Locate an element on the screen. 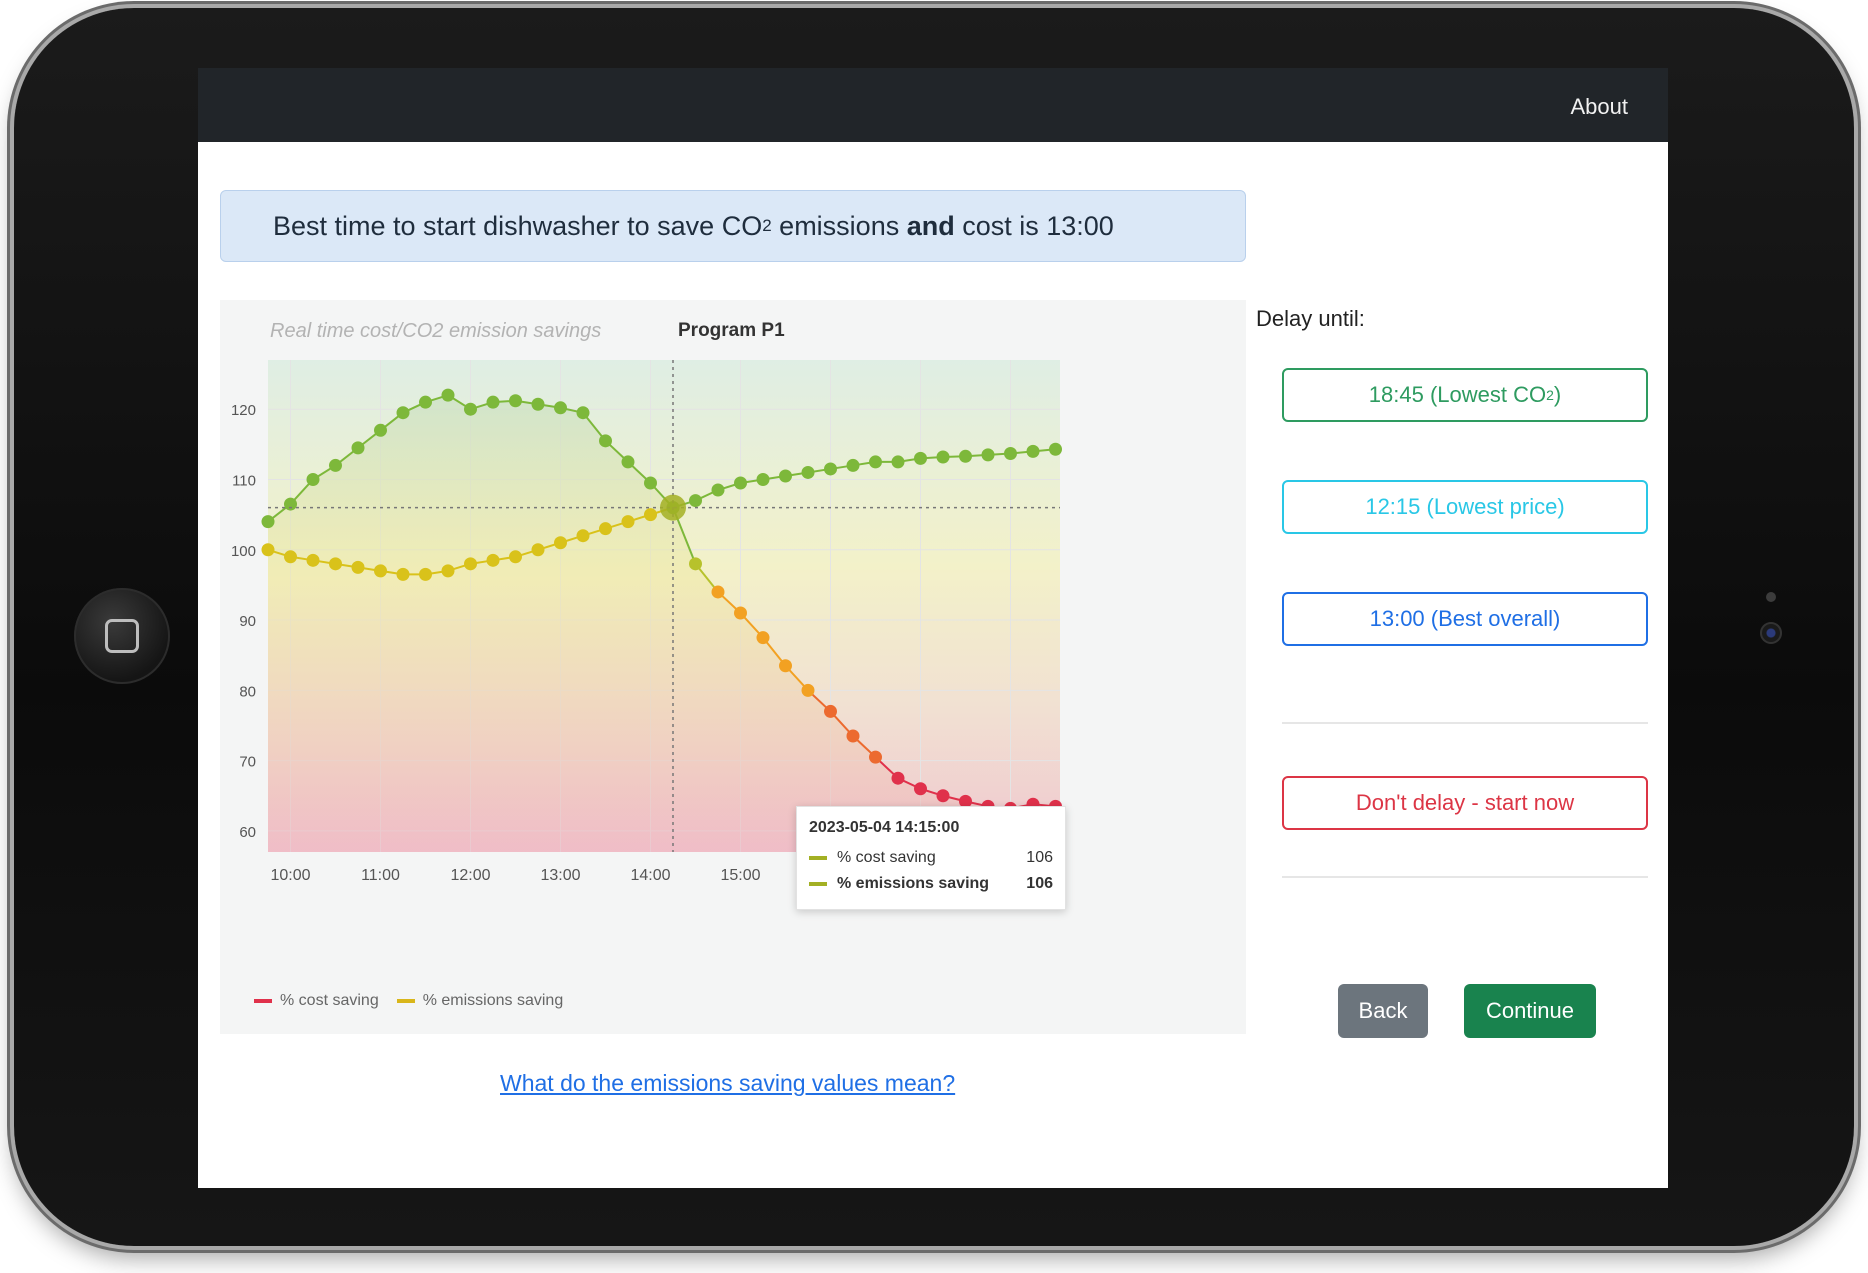  y-tick-label: 90 is located at coordinates (247, 621).